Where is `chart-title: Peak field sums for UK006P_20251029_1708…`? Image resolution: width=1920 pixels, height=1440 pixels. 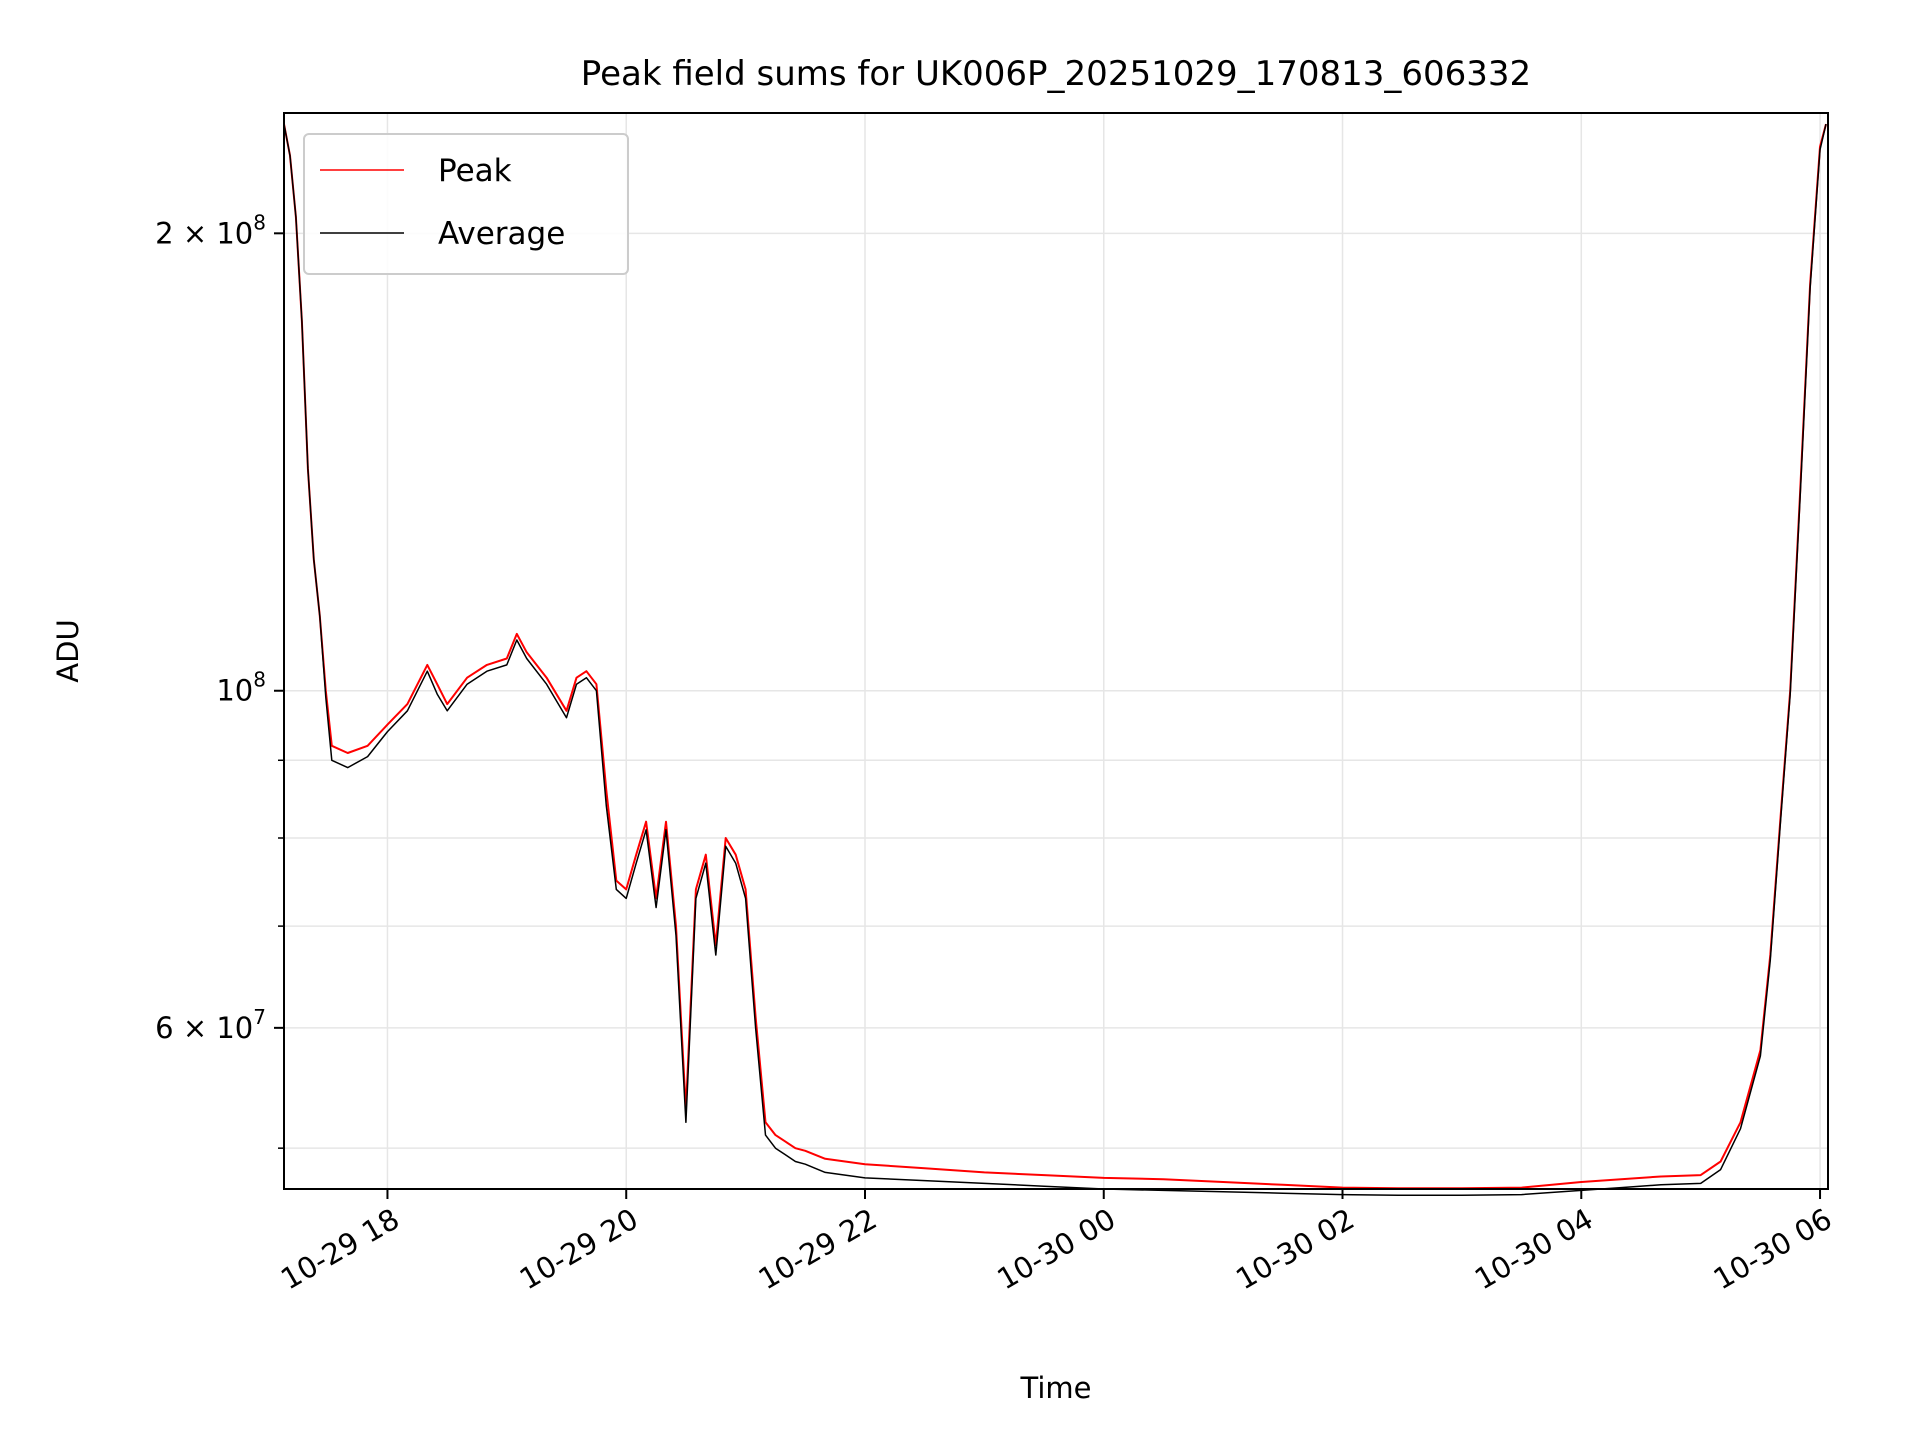 chart-title: Peak field sums for UK006P_20251029_1708… is located at coordinates (1056, 74).